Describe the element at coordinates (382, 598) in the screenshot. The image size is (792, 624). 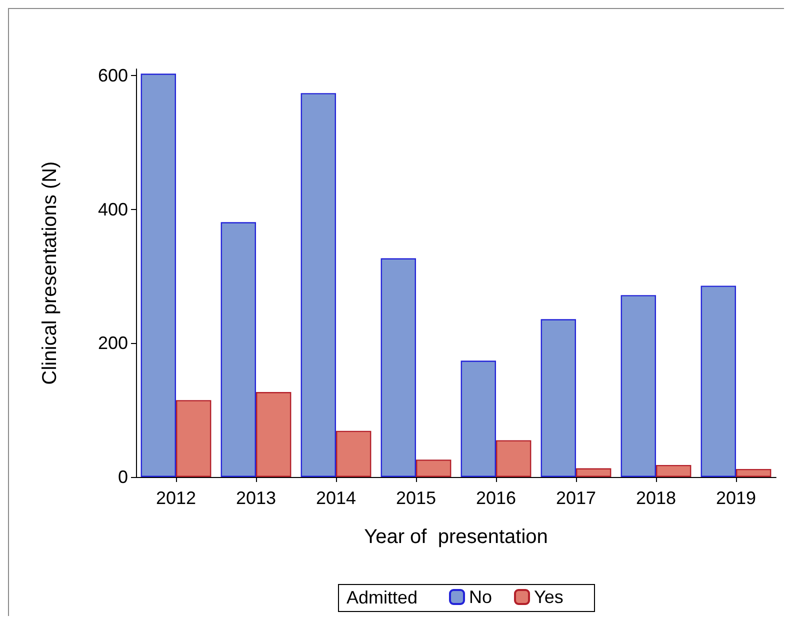
I see `legend-title: Admitted` at that location.